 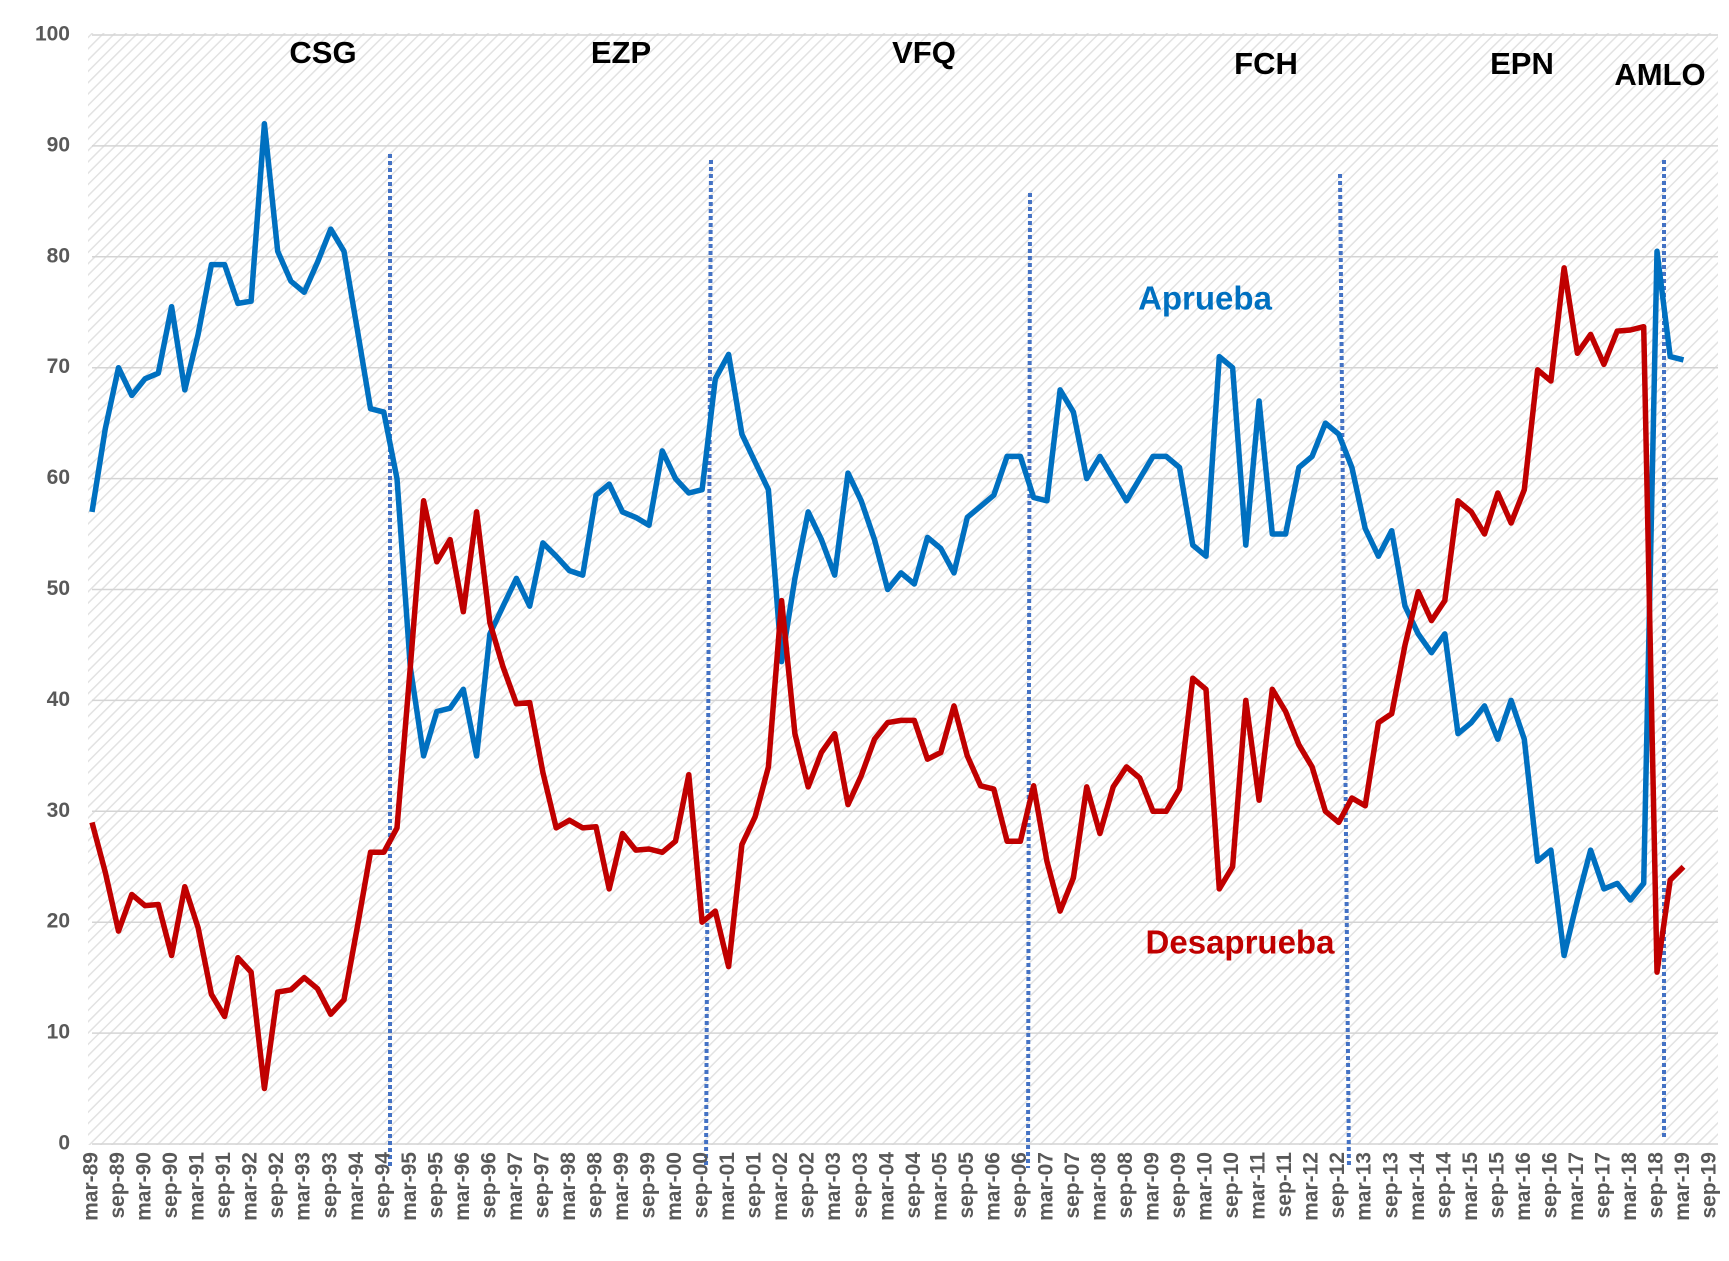 What do you see at coordinates (515, 1186) in the screenshot?
I see `x-tick-label: mar-97` at bounding box center [515, 1186].